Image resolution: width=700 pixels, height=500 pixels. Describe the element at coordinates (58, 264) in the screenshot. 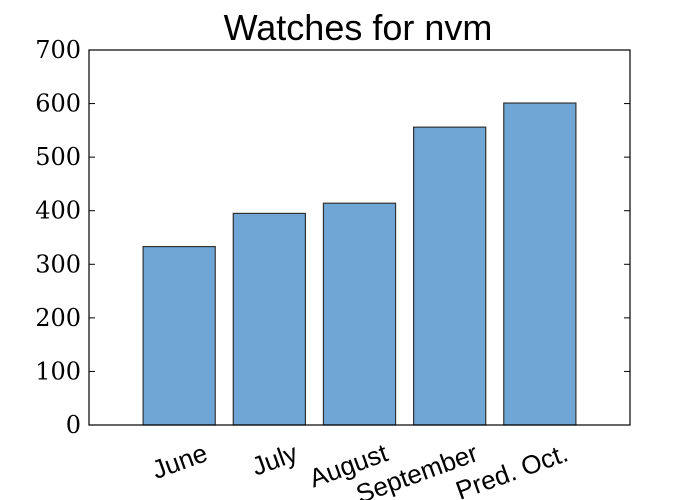

I see `y-tick-label: 300` at that location.